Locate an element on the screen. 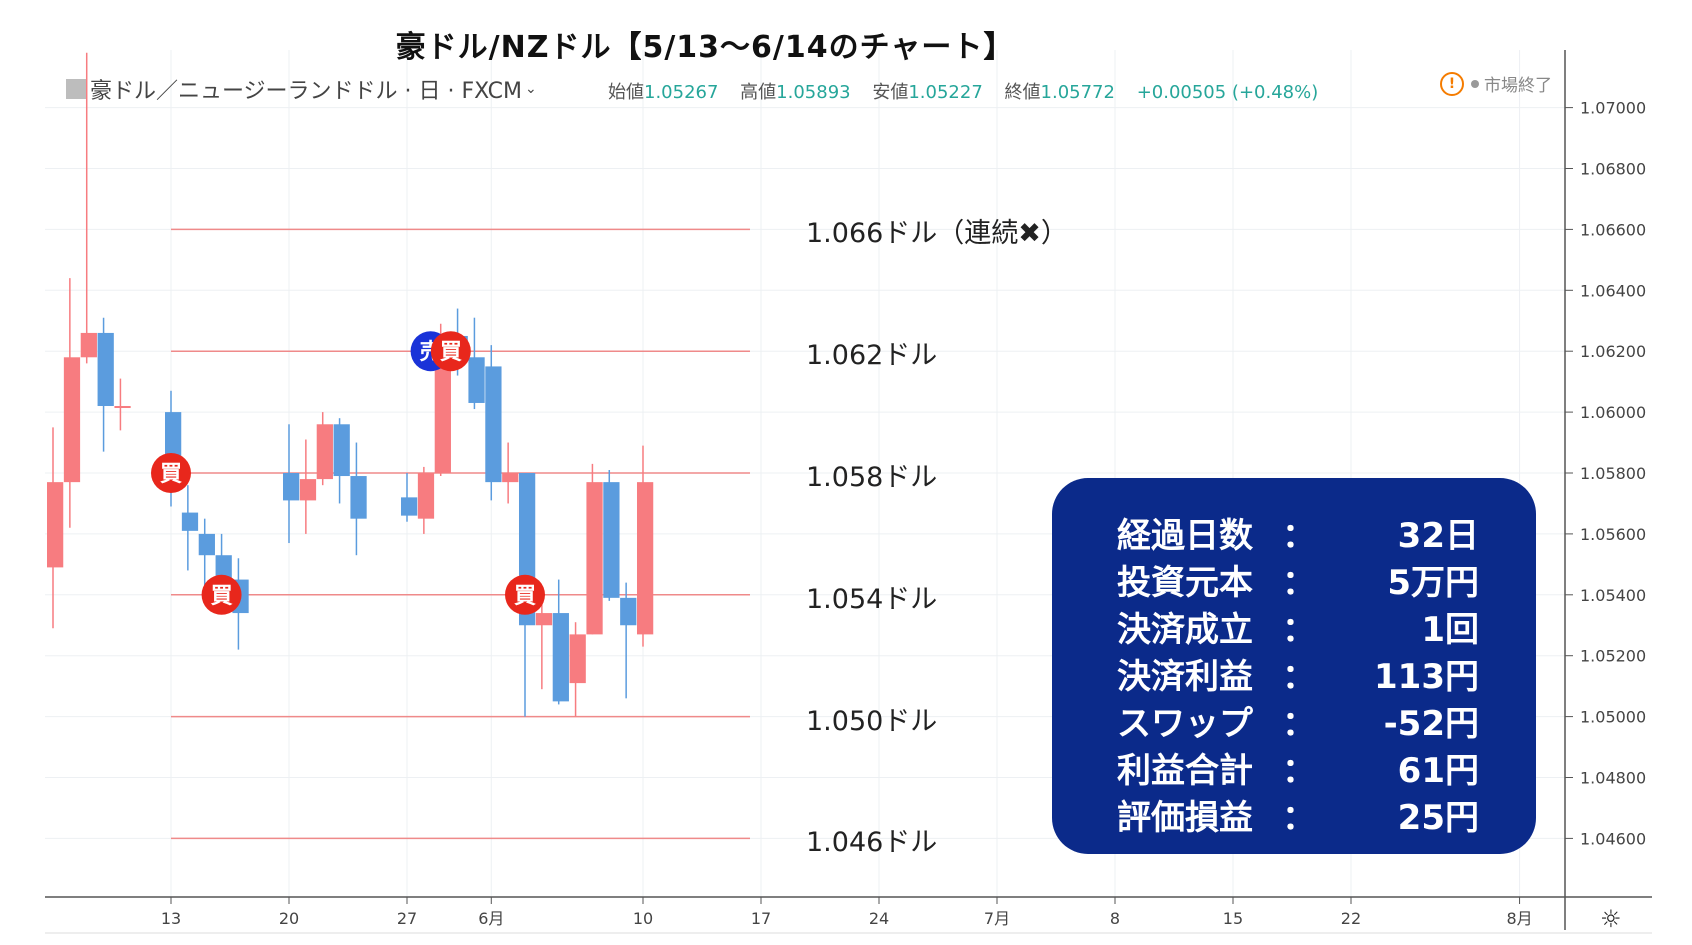 The width and height of the screenshot is (1692, 945). x-tick-label: 7月 is located at coordinates (997, 918).